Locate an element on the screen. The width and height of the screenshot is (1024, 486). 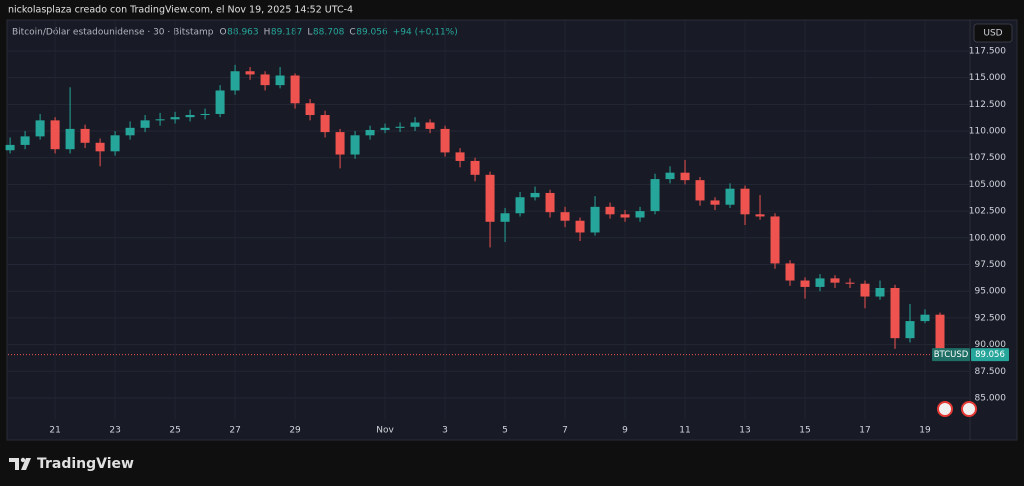
x-tick-label: 17 is located at coordinates (864, 431).